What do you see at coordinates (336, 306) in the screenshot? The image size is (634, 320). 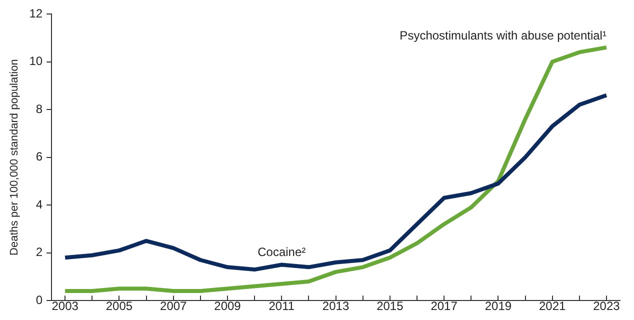 I see `x-tick-label: 2013` at bounding box center [336, 306].